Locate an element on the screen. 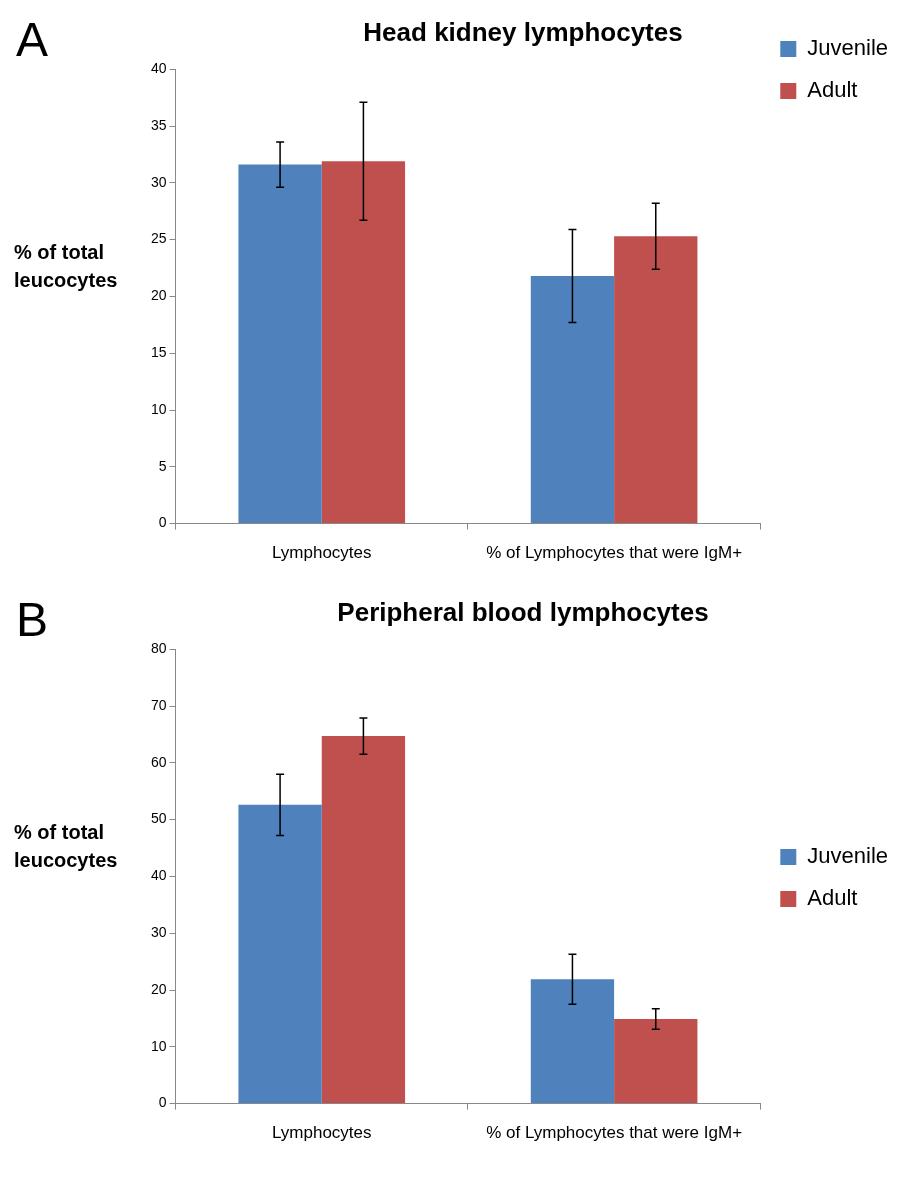 The image size is (922, 1196). y-tick-label: 60 is located at coordinates (158, 761).